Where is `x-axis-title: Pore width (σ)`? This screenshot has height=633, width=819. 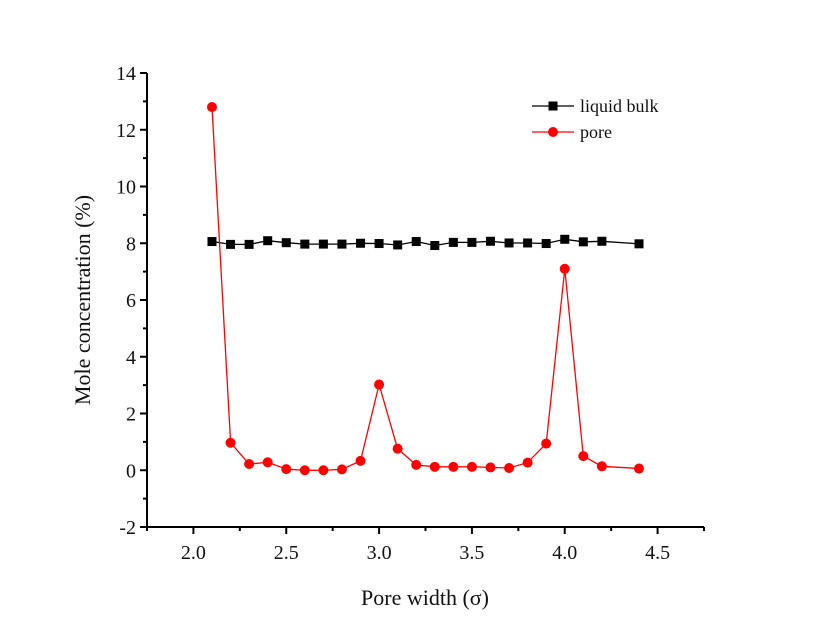 x-axis-title: Pore width (σ) is located at coordinates (425, 597).